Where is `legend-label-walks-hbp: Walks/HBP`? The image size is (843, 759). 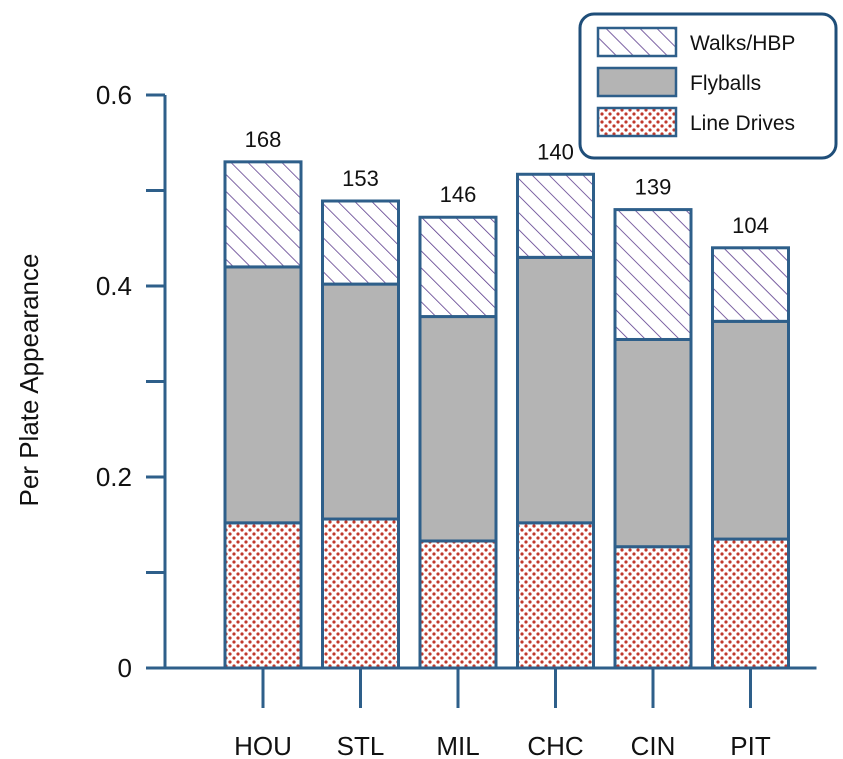 legend-label-walks-hbp: Walks/HBP is located at coordinates (742, 43).